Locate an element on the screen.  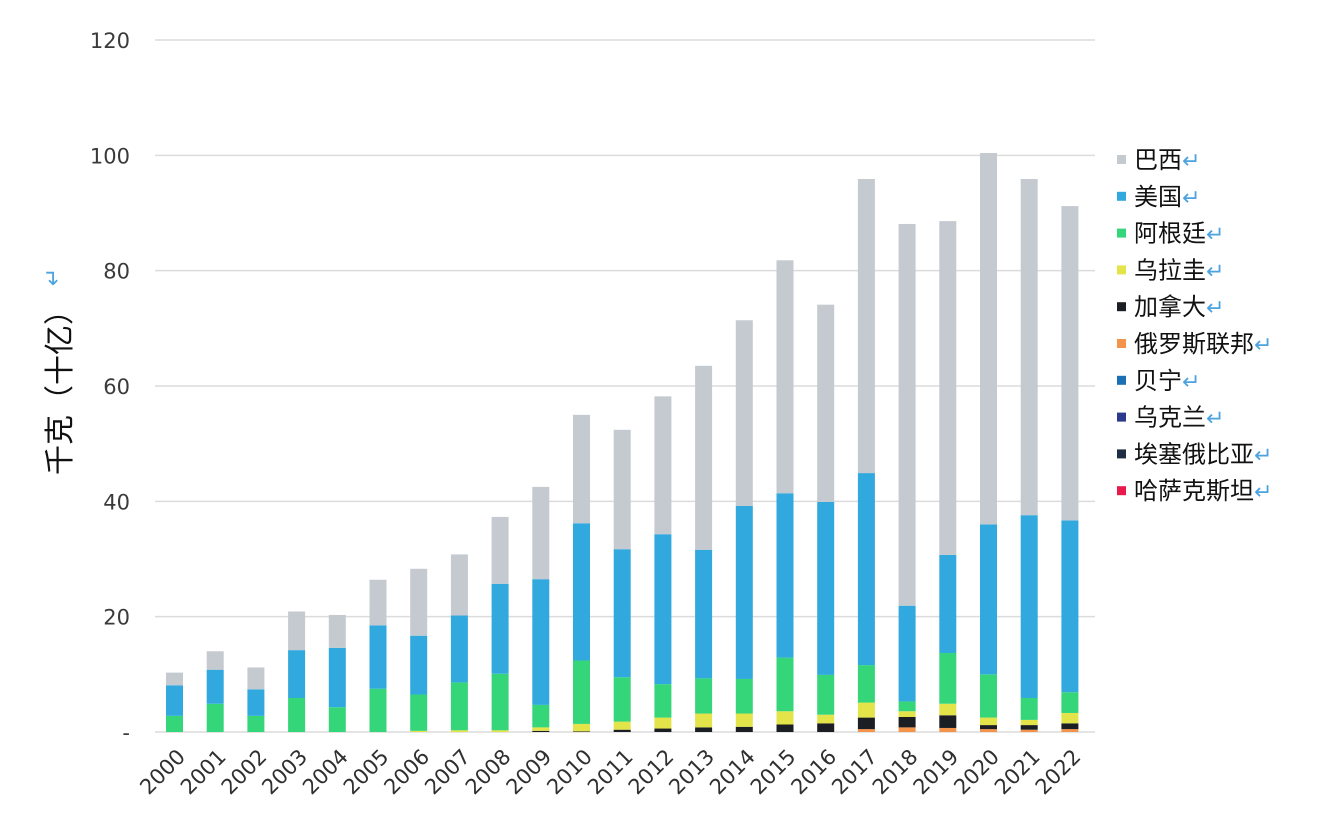
legend-item: 埃塞俄比亚↵ is located at coordinates (1194, 454).